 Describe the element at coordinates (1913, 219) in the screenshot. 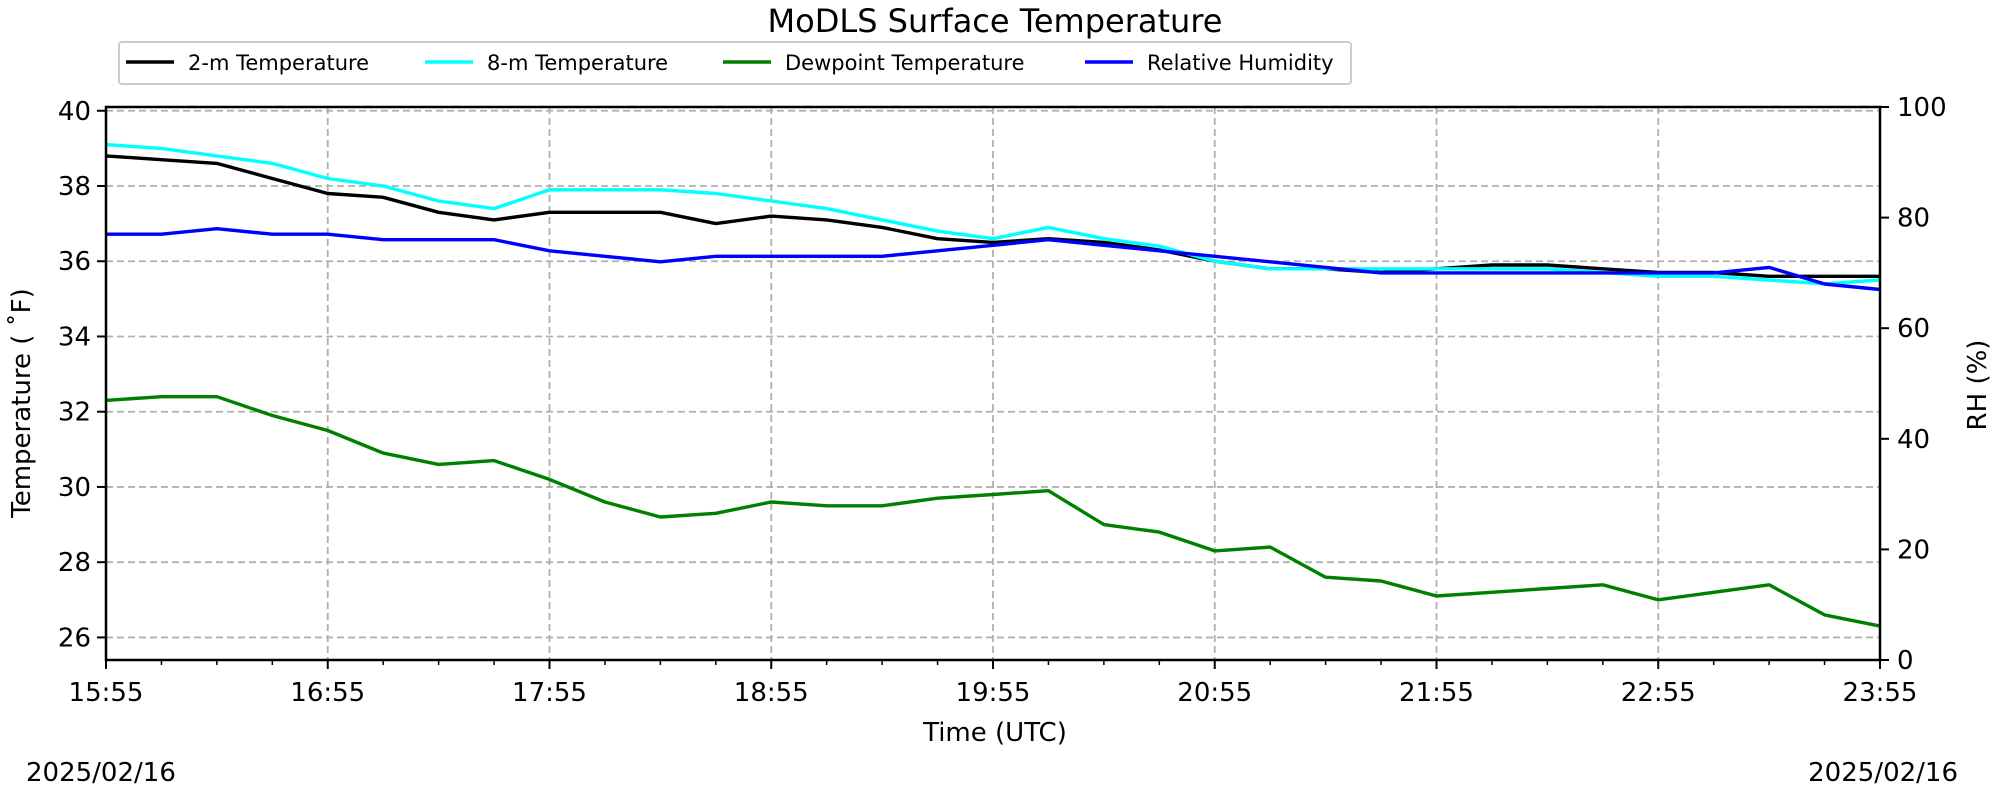

I see `y-right-tick-label: 80` at that location.